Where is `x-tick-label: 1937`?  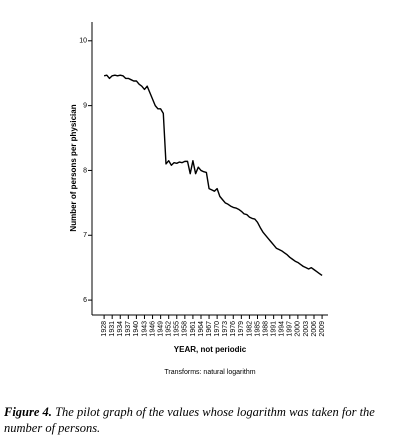
x-tick-label: 1937 is located at coordinates (128, 329).